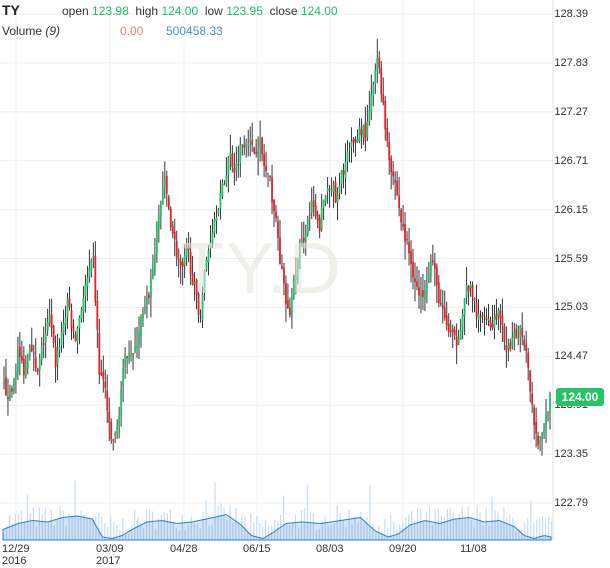  I want to click on high-label: high, so click(147, 11).